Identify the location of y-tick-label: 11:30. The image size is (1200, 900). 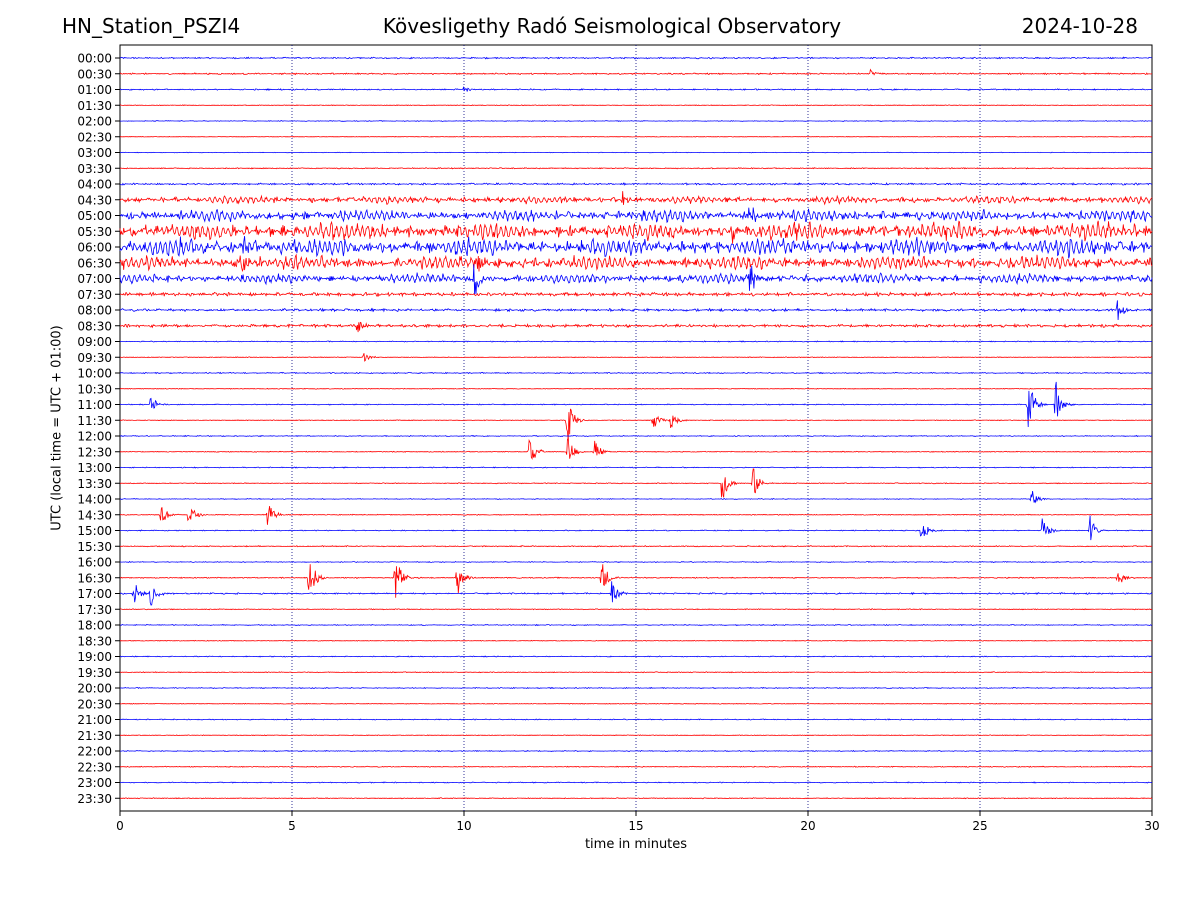
(94, 421).